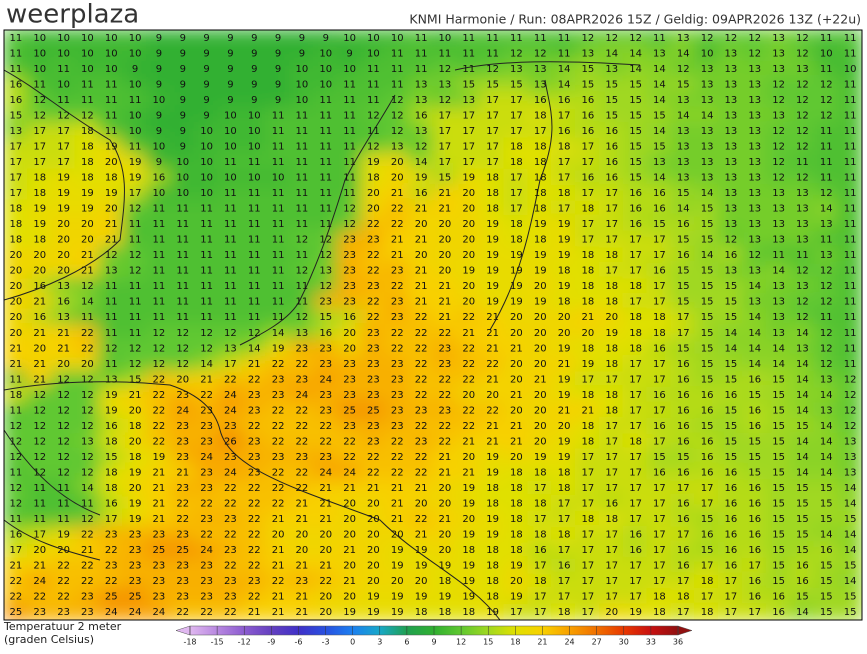 The width and height of the screenshot is (867, 654). Describe the element at coordinates (159, 612) in the screenshot. I see `temperature-value: 24` at that location.